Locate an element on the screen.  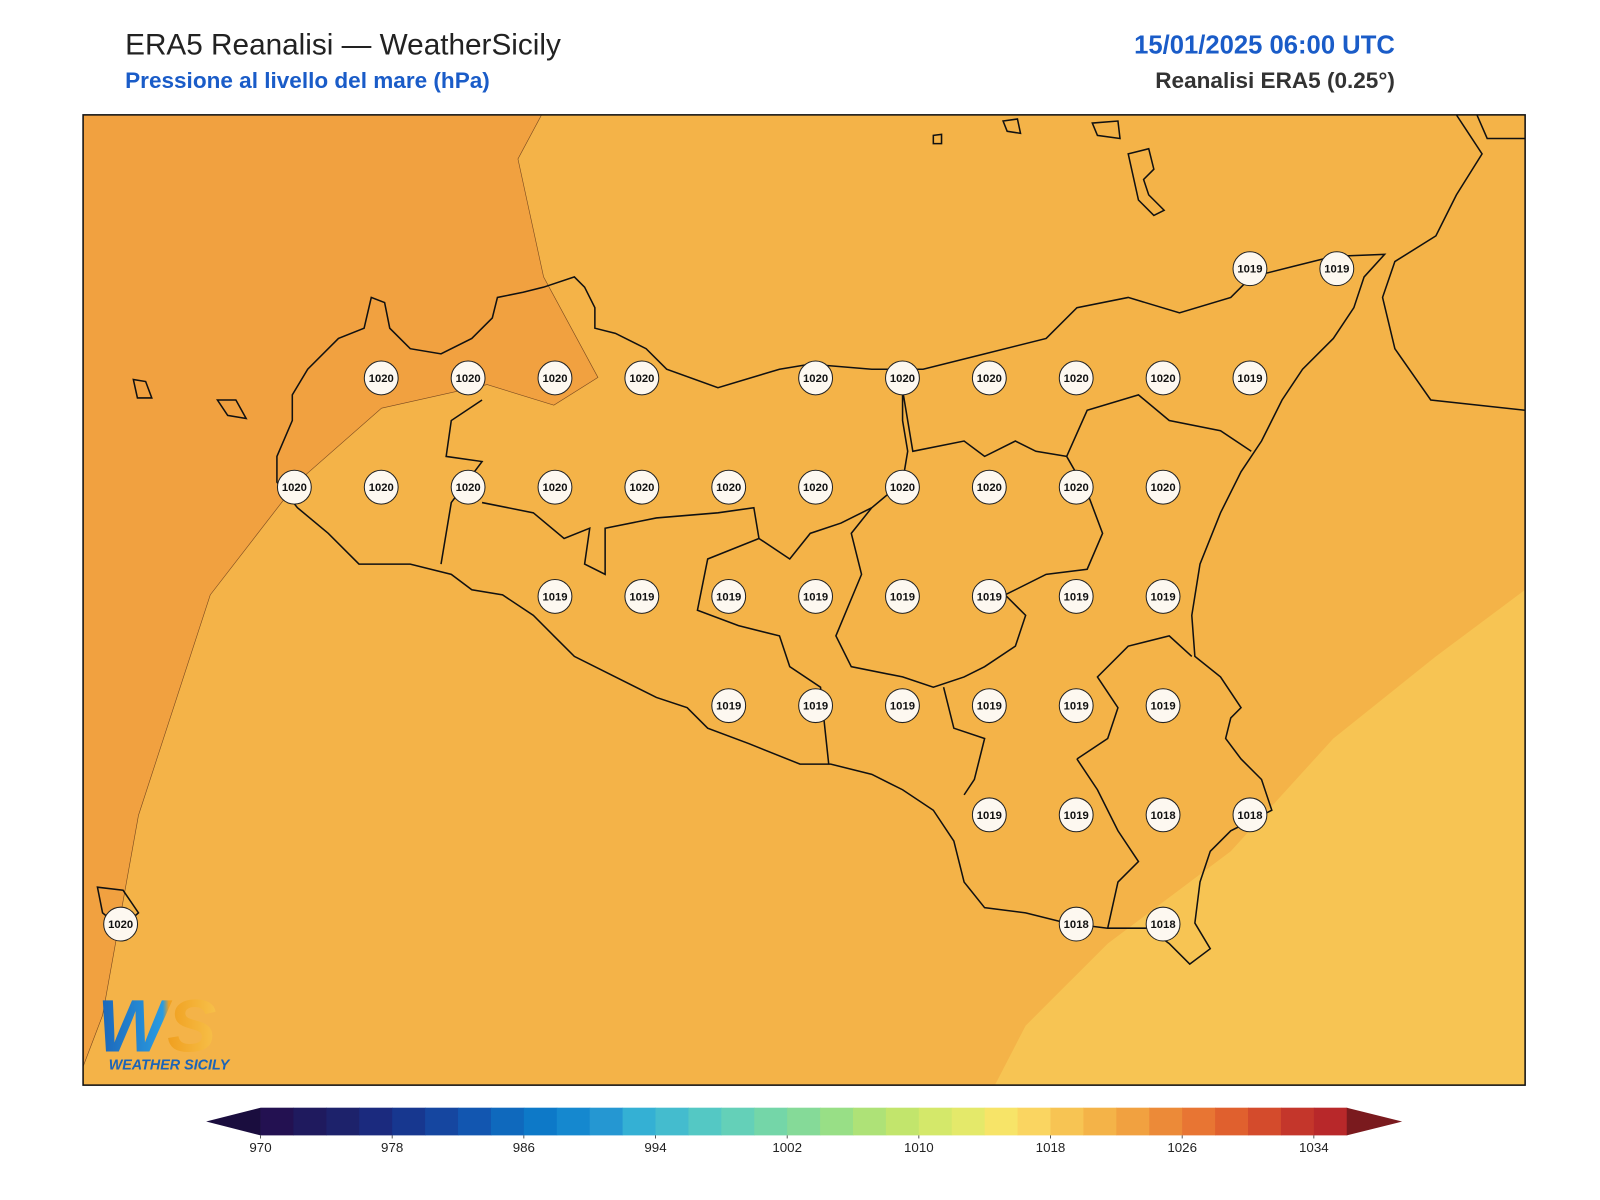
colorbar: 970 978 986 994 1002 1010 1018 1026 1034 is located at coordinates (804, 1131).